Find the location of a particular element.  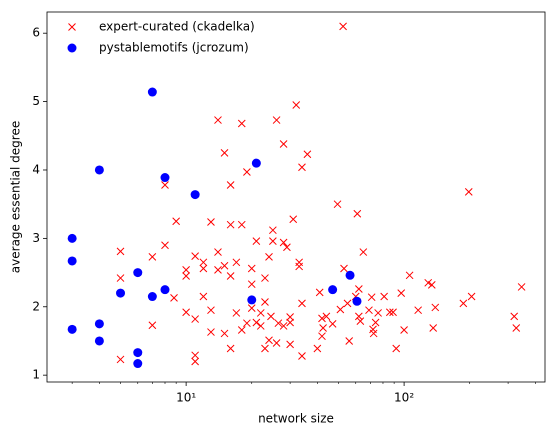

legend-label: pystablemotifs (jcrozum) is located at coordinates (174, 48).